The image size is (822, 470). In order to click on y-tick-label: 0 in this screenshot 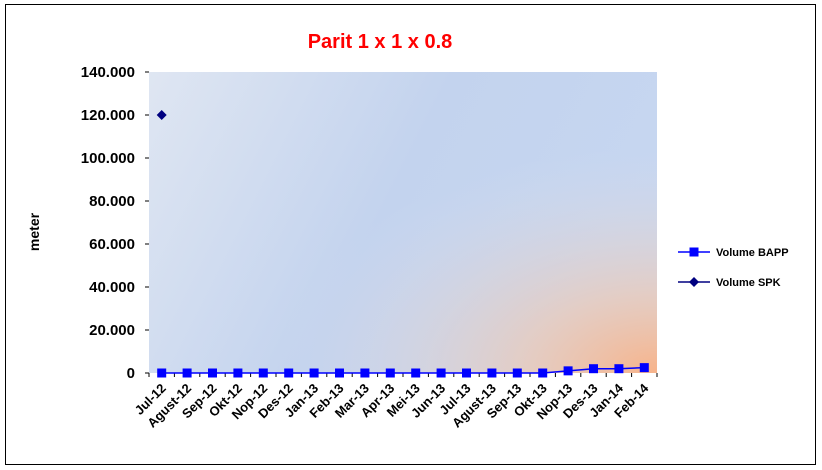, I will do `click(131, 373)`.